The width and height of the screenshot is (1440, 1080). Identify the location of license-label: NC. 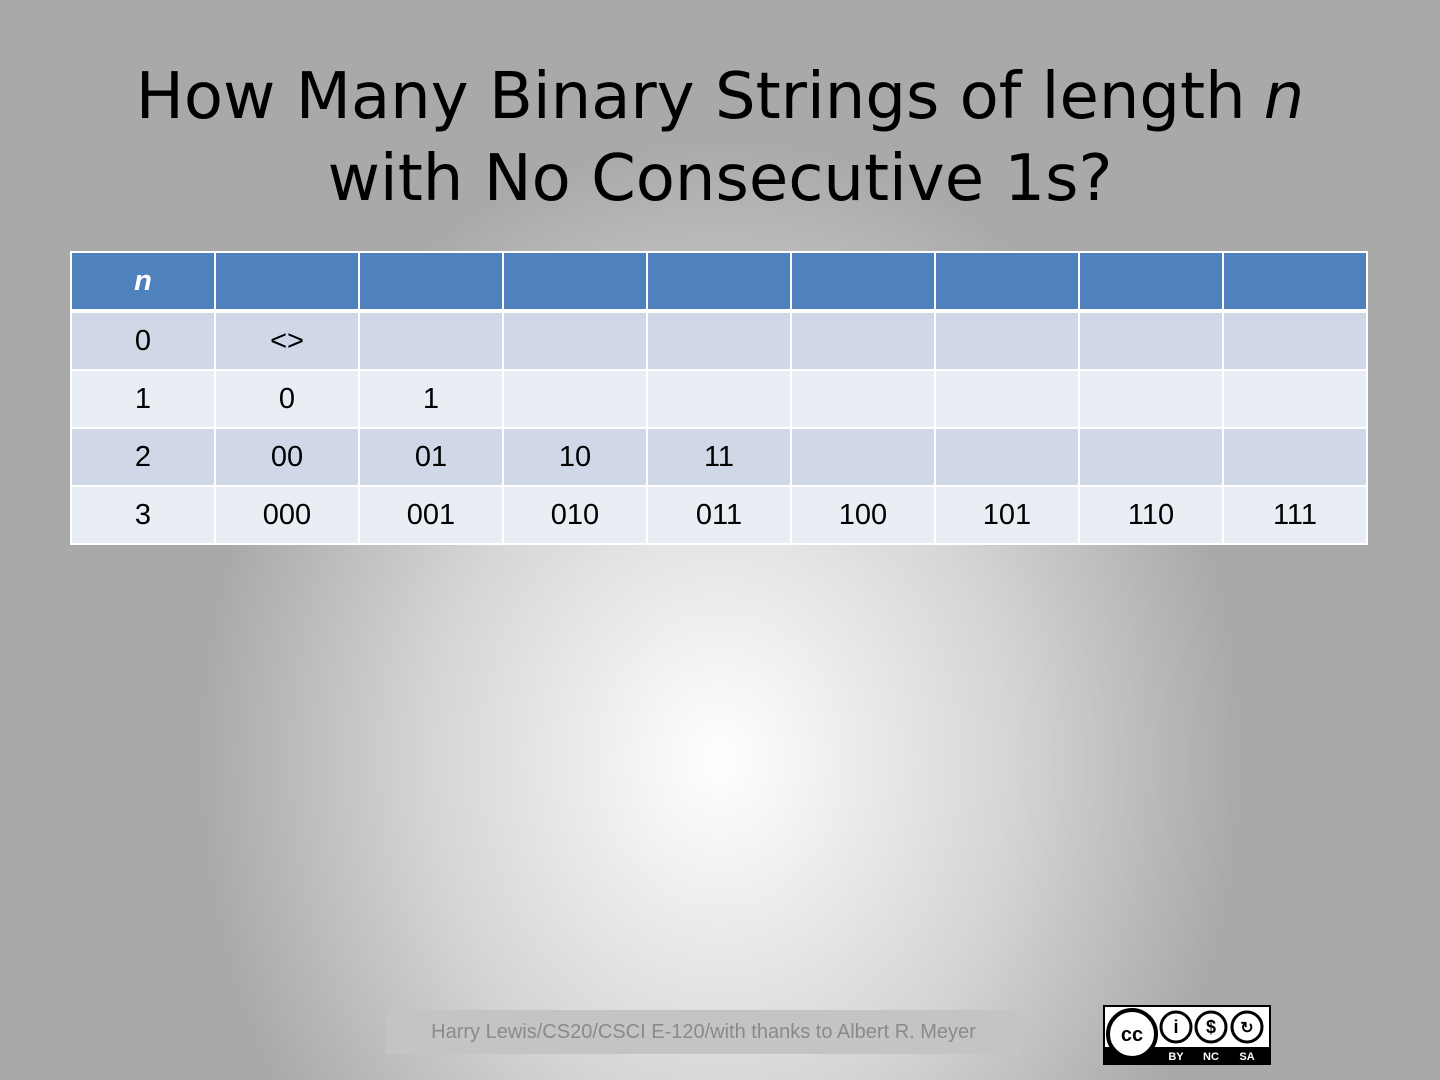
(1211, 1057).